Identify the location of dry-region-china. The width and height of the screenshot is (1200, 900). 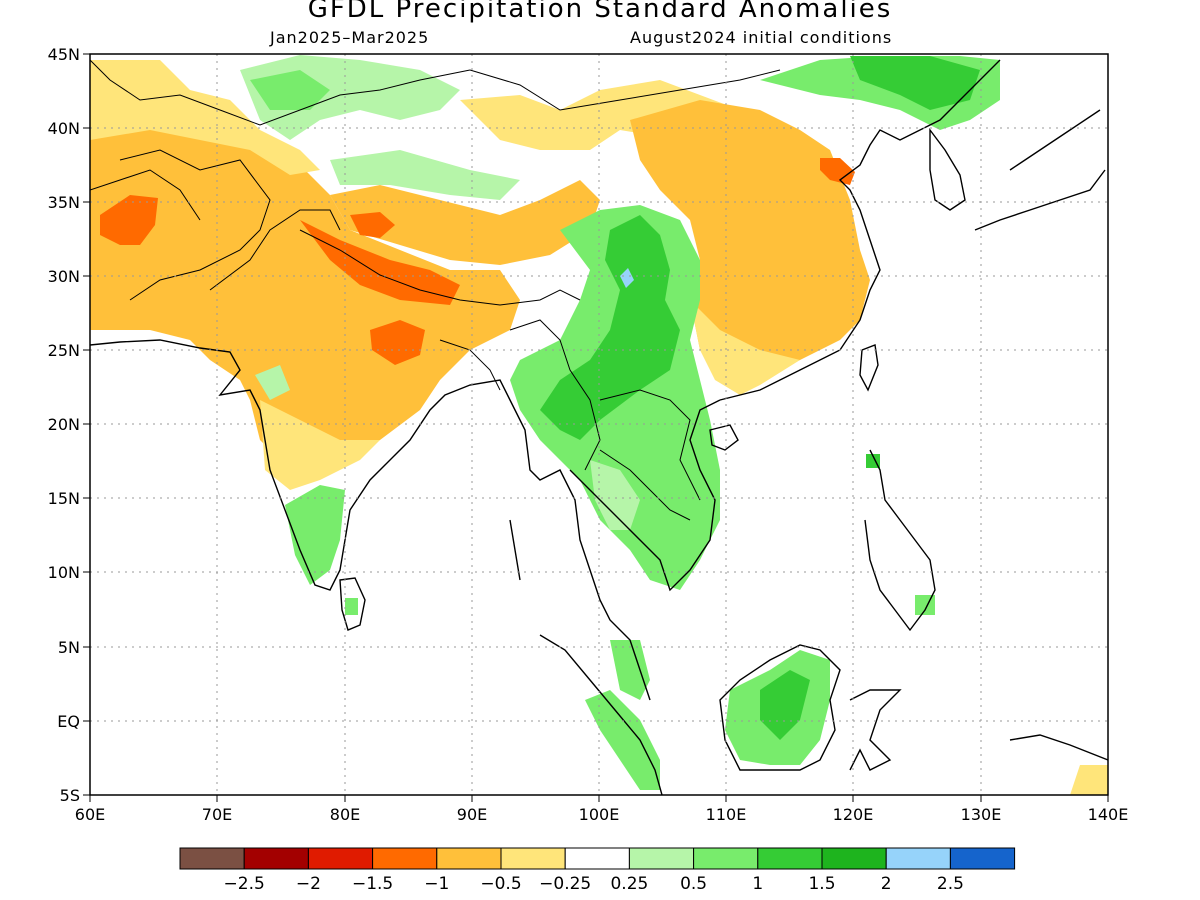
(750, 245).